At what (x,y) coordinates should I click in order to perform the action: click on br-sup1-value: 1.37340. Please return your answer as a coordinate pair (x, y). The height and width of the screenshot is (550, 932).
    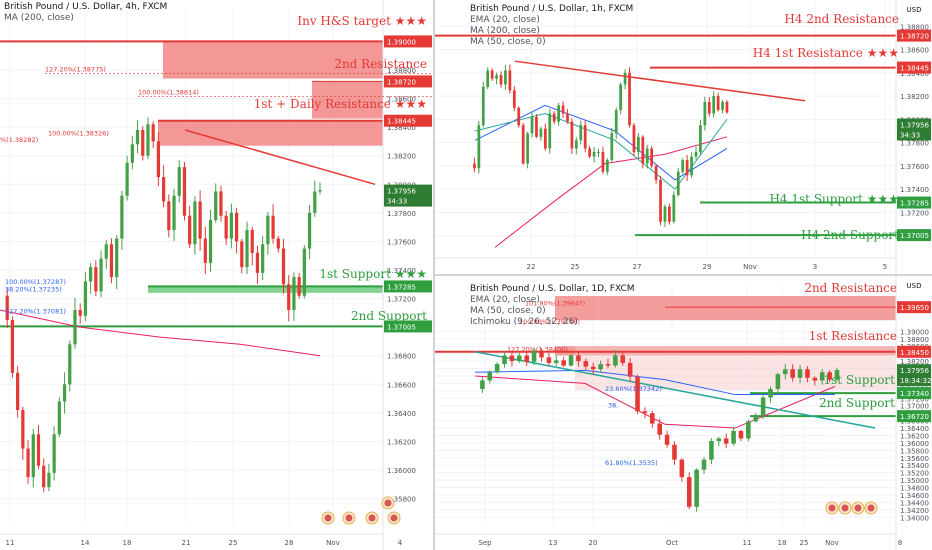
    Looking at the image, I should click on (914, 394).